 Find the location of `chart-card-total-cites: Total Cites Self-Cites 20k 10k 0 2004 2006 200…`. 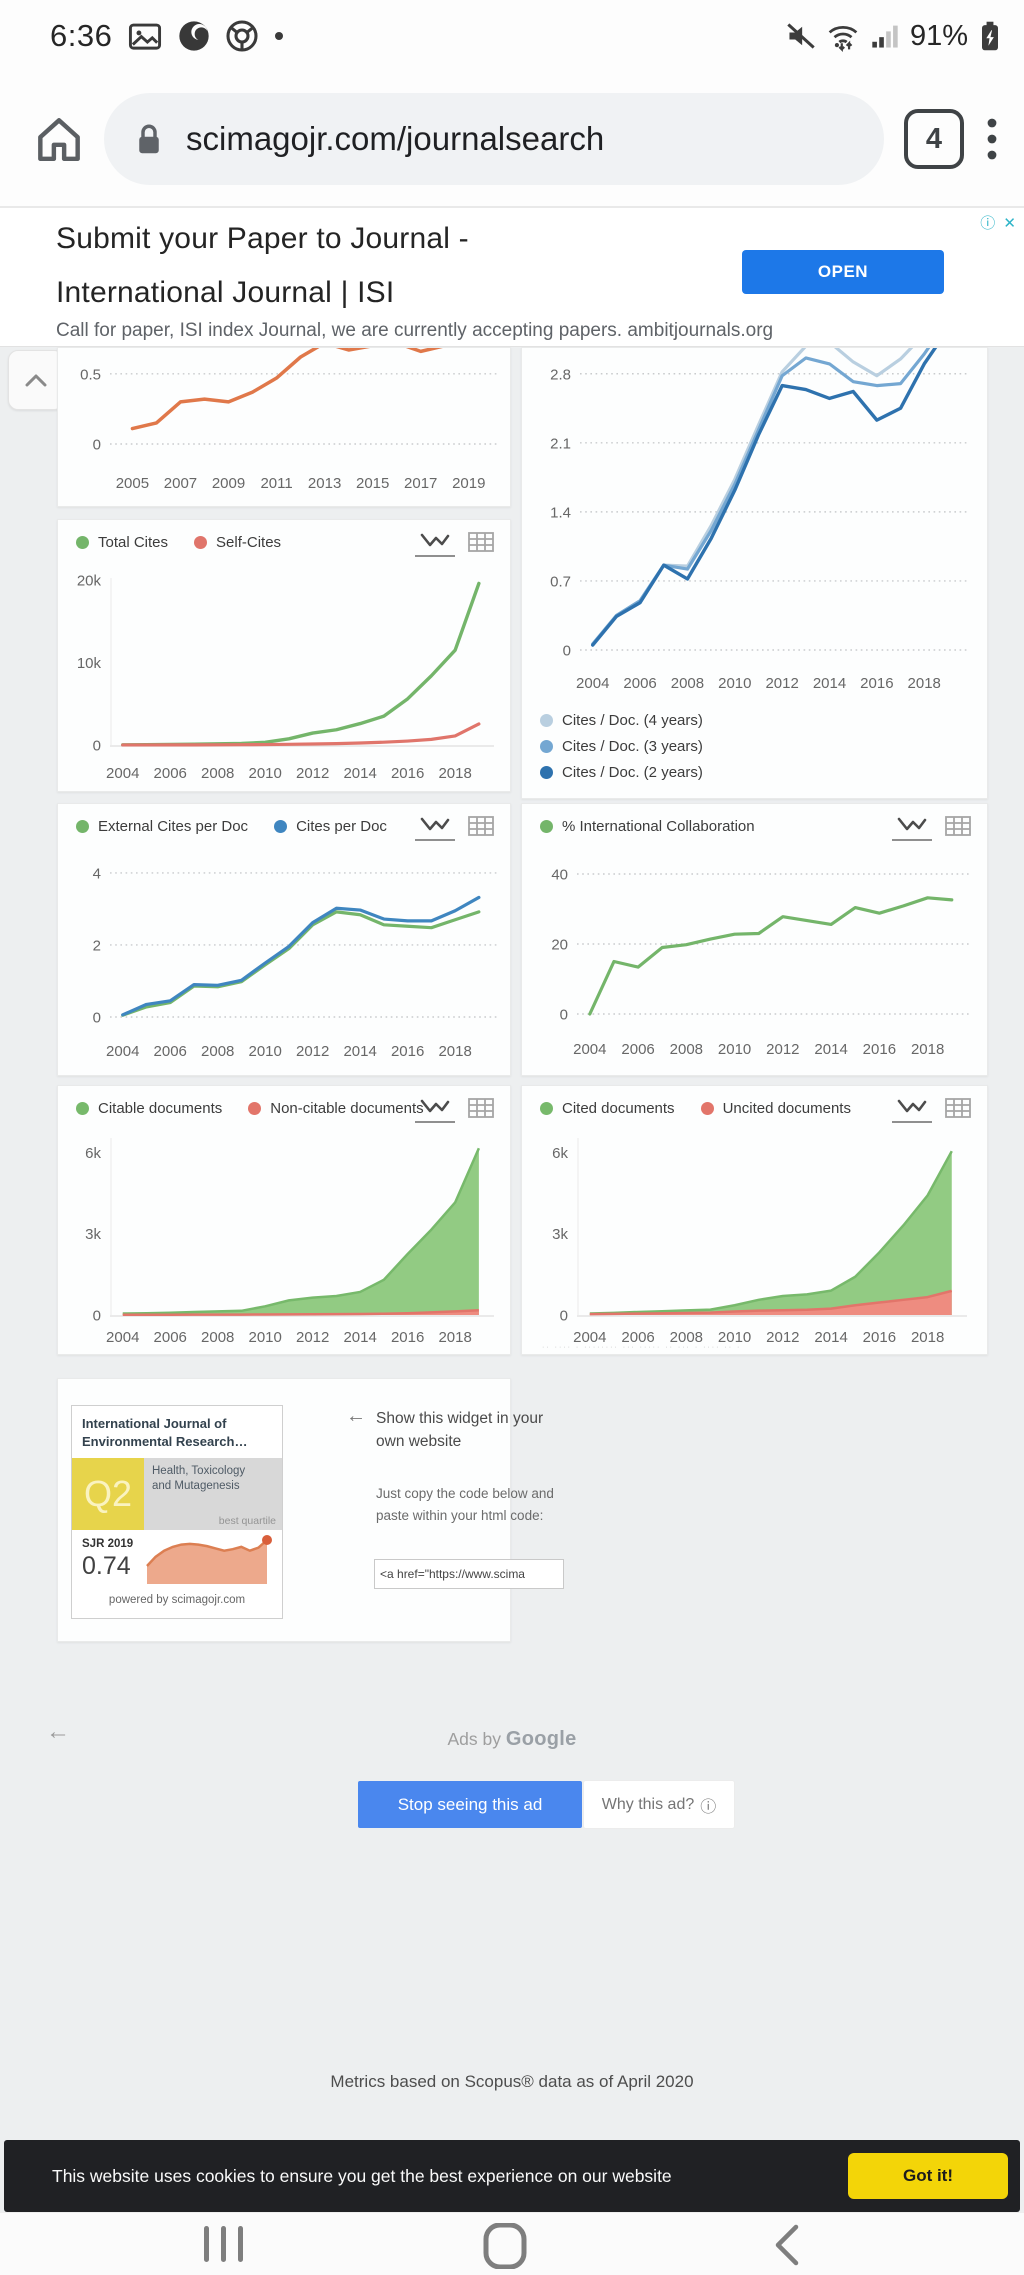

chart-card-total-cites: Total Cites Self-Cites 20k 10k 0 2004 2006 200… is located at coordinates (284, 655).